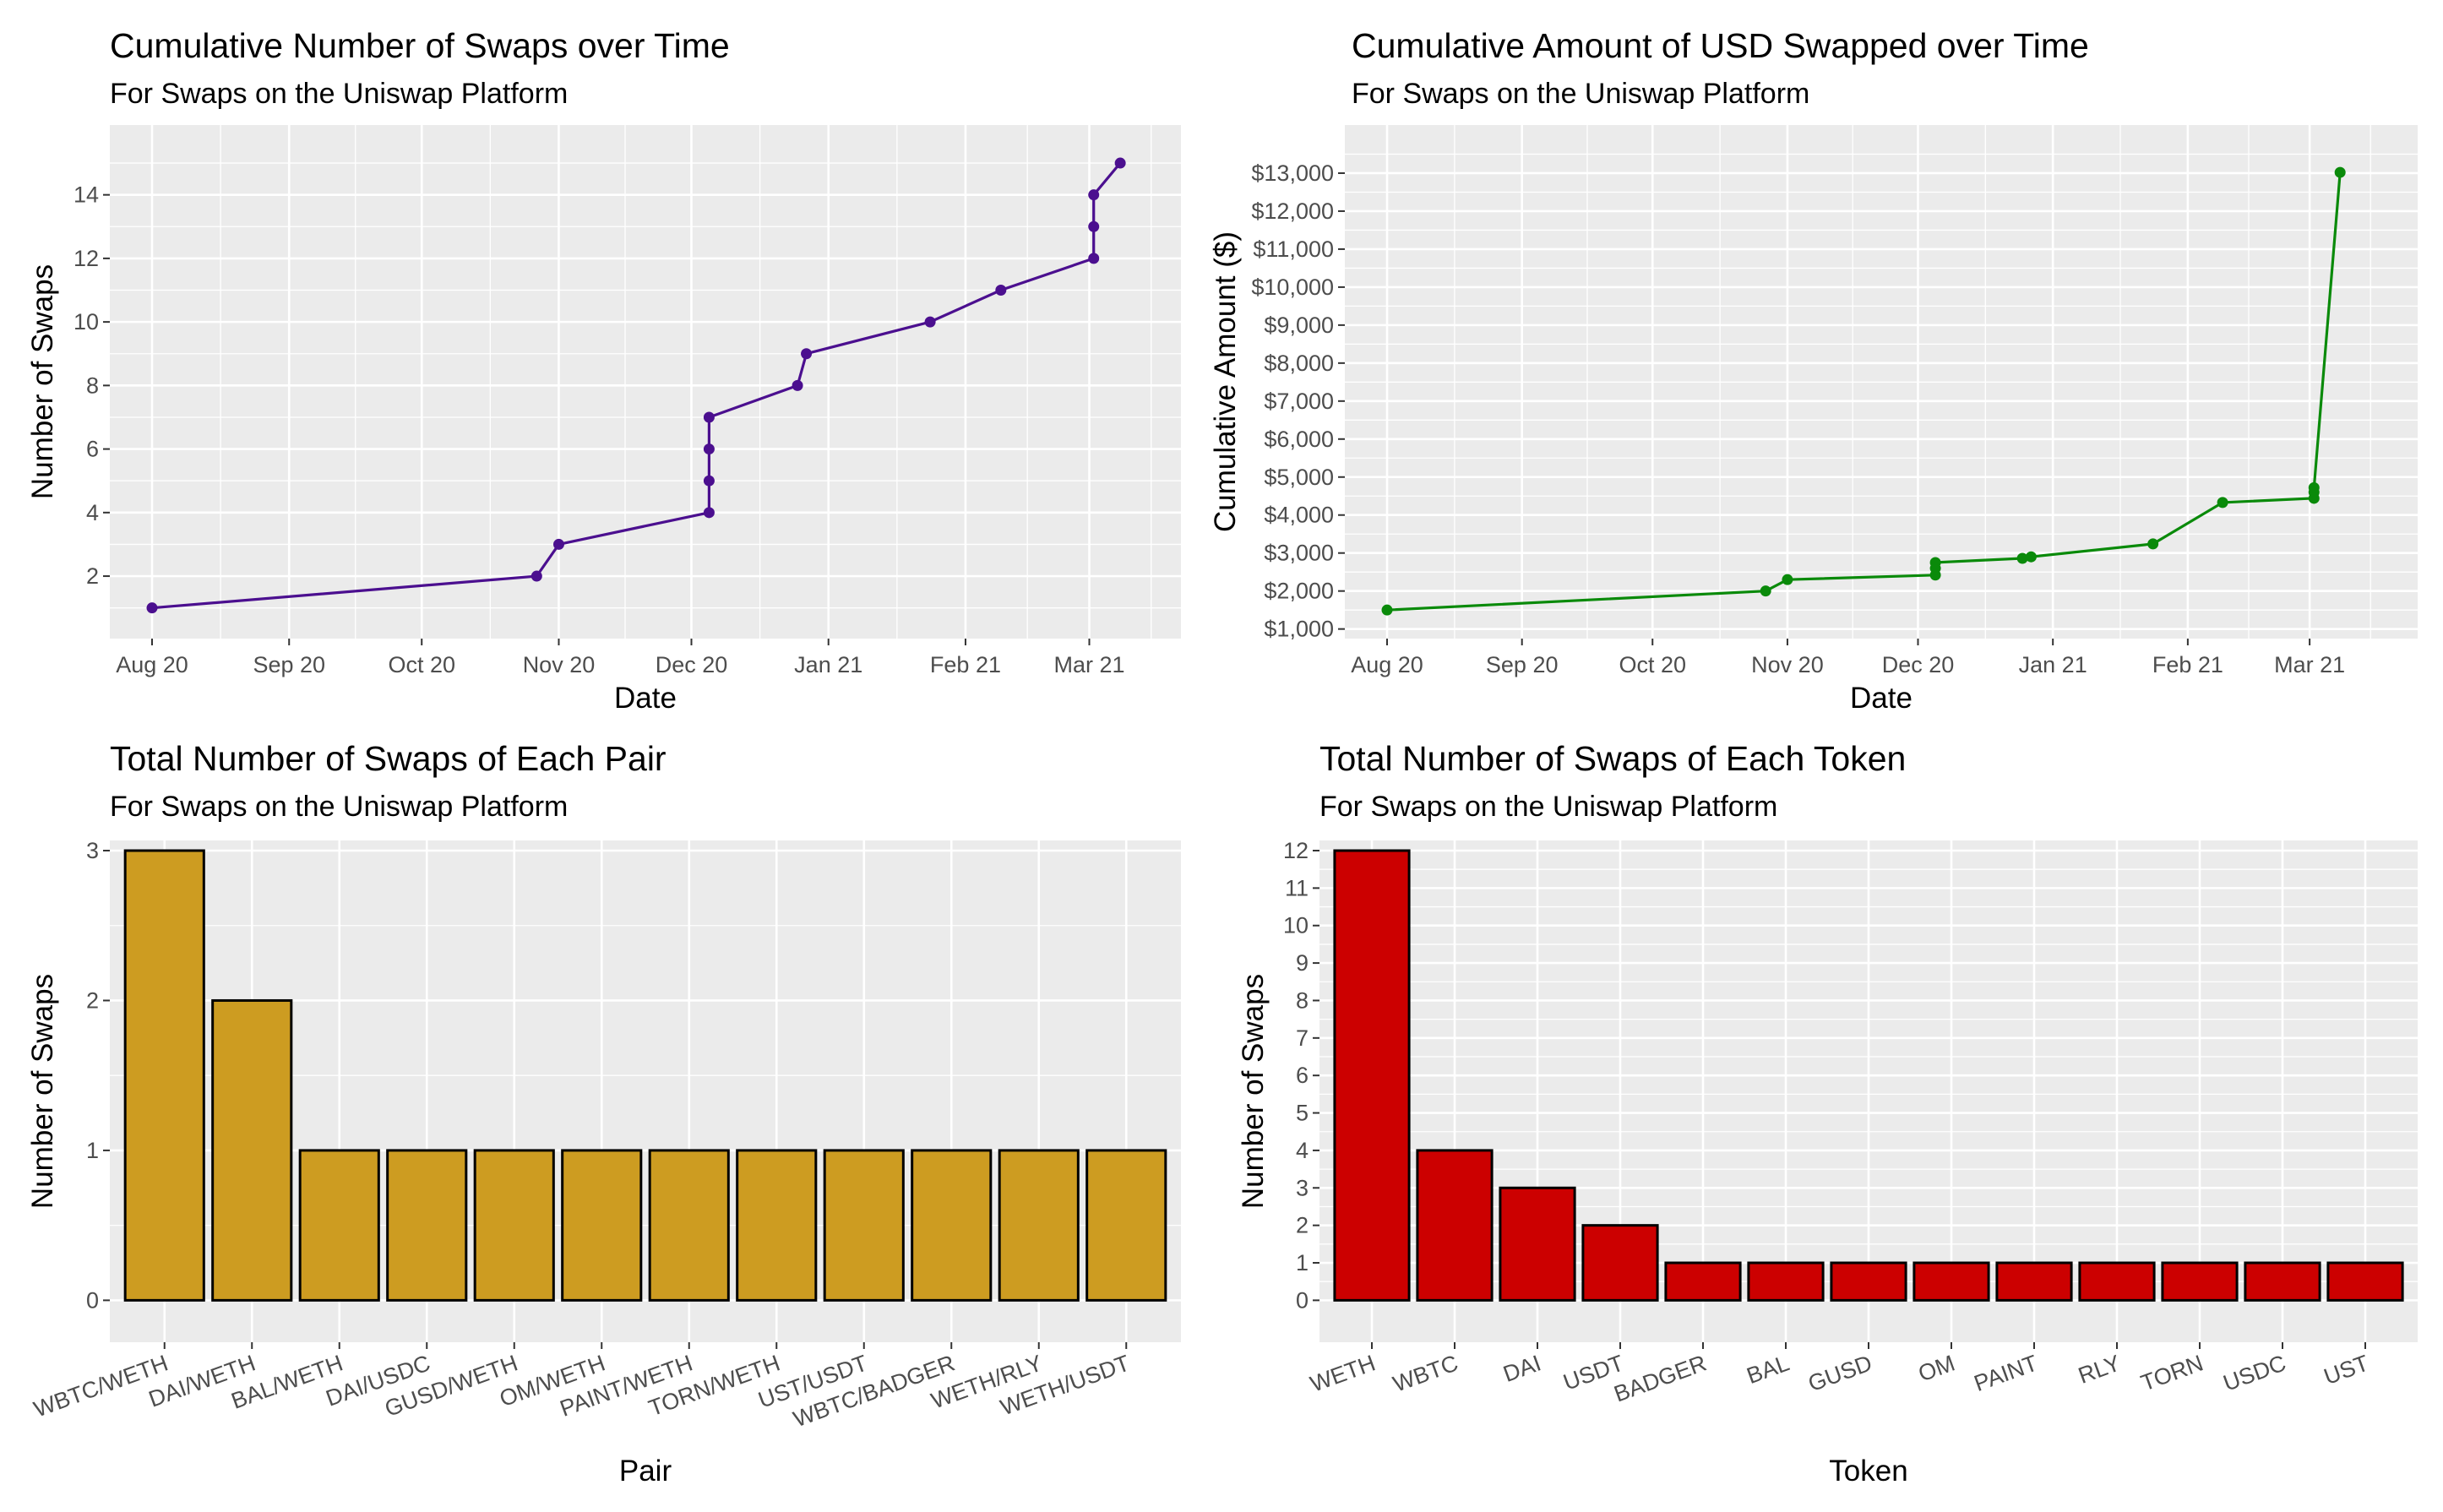 This screenshot has height=1512, width=2443. What do you see at coordinates (42, 381) in the screenshot?
I see `y-axis-title-0: Number of Swaps` at bounding box center [42, 381].